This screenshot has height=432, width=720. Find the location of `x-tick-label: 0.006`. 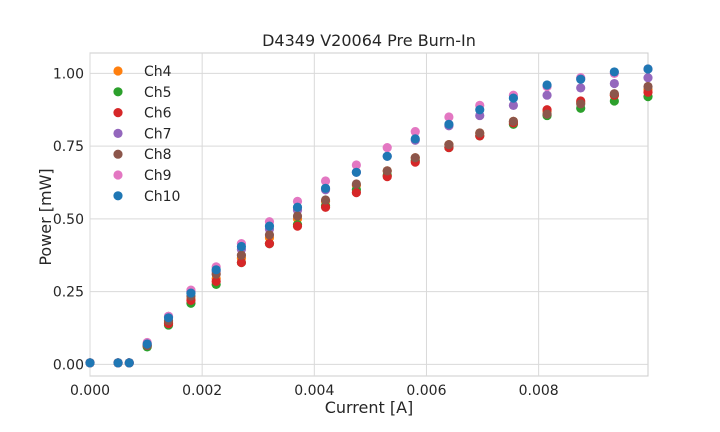

x-tick-label: 0.006 is located at coordinates (426, 391).